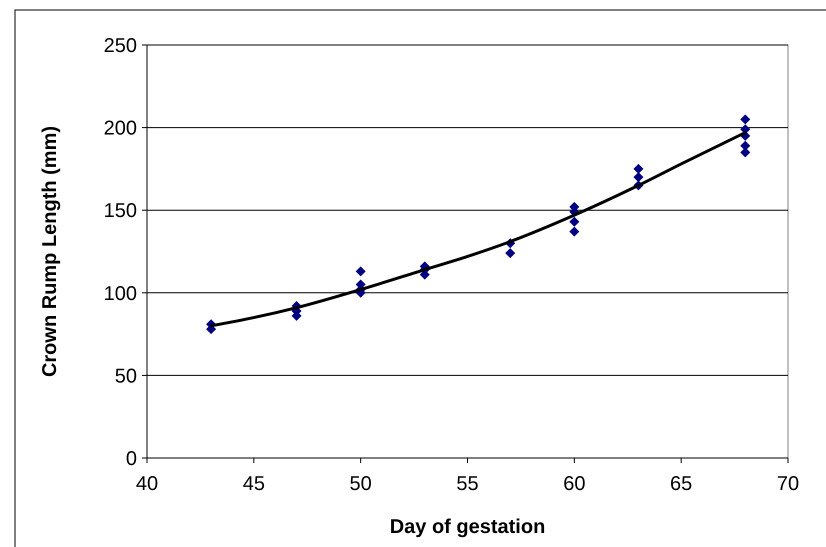  Describe the element at coordinates (125, 376) in the screenshot. I see `y-tick-label: 50` at that location.